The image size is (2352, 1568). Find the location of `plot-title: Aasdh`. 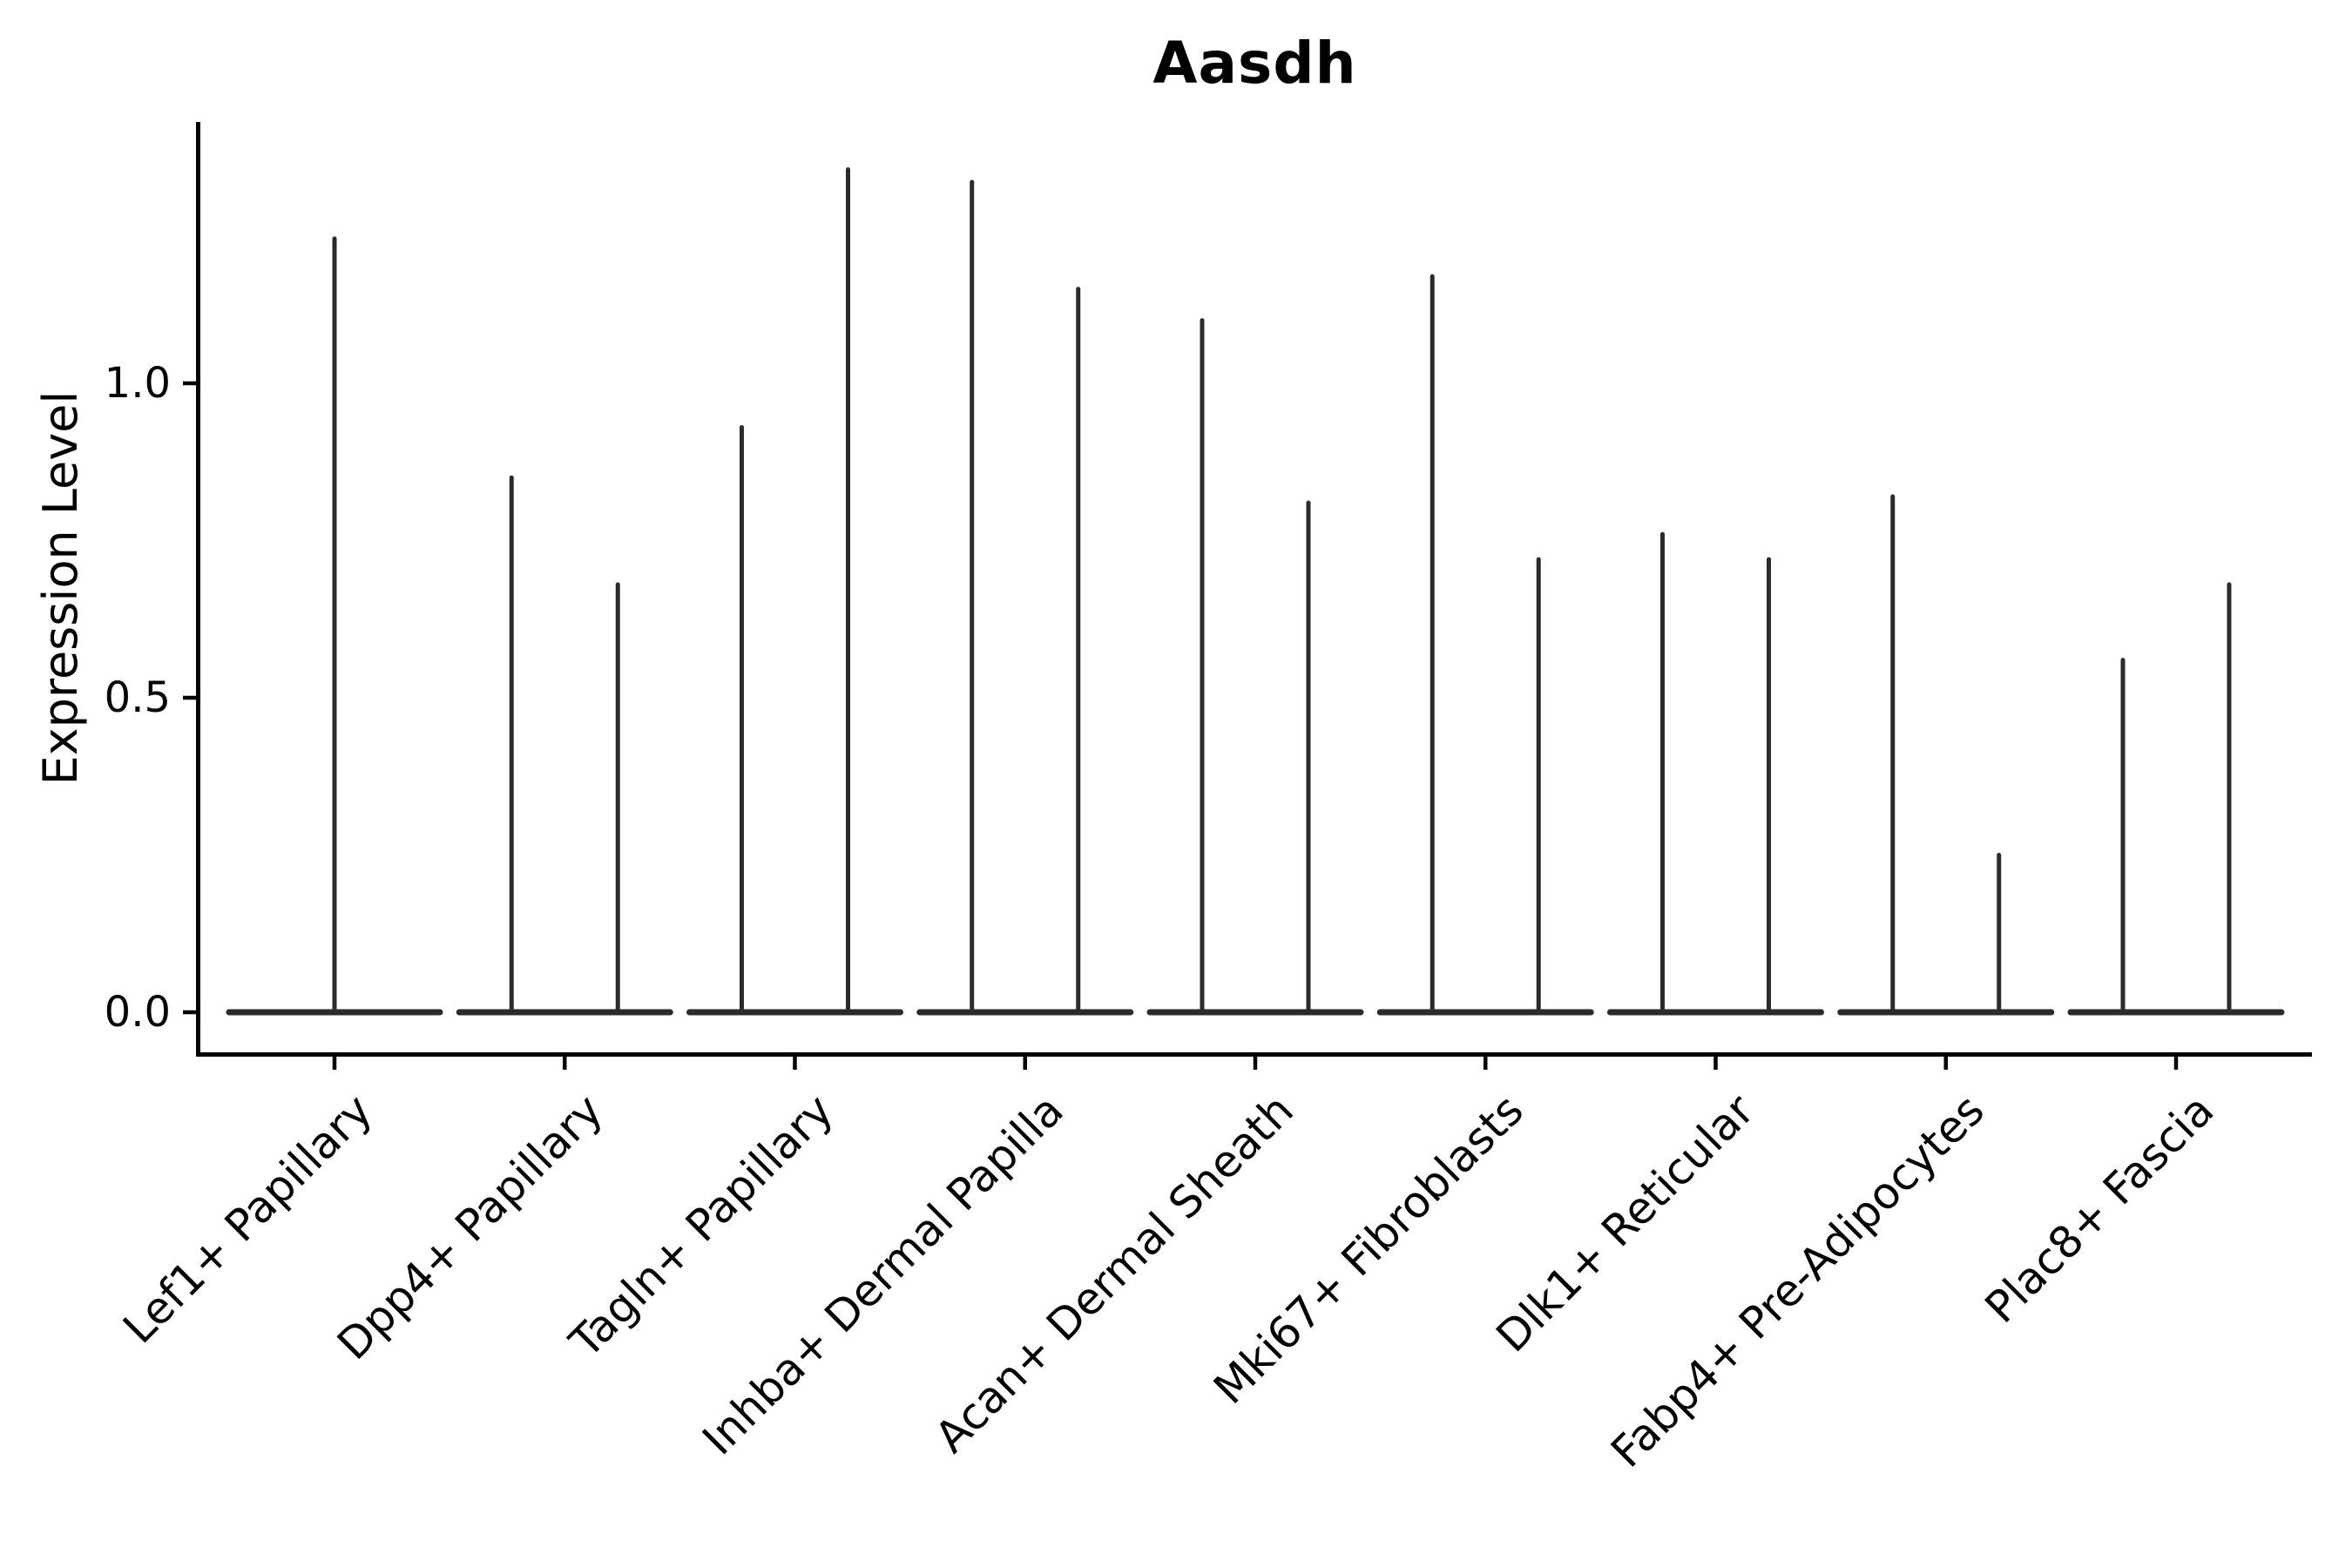

plot-title: Aasdh is located at coordinates (1254, 64).